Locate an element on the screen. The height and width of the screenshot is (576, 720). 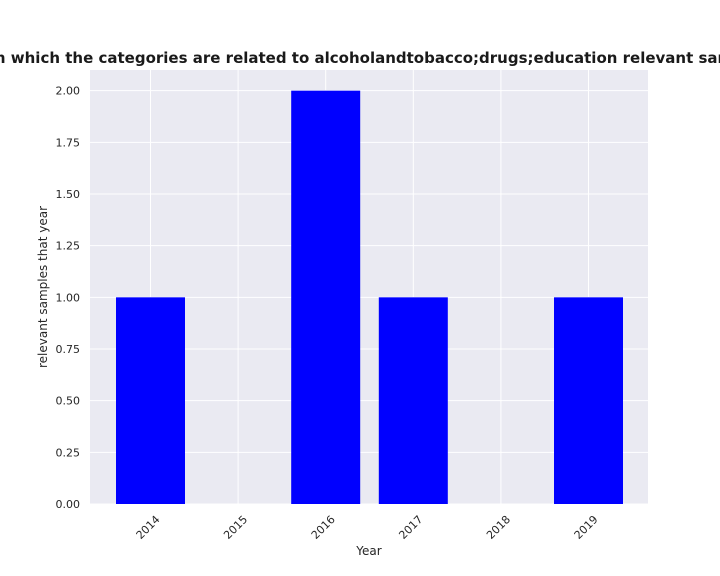
x-tick-label: 2019 is located at coordinates (586, 527).